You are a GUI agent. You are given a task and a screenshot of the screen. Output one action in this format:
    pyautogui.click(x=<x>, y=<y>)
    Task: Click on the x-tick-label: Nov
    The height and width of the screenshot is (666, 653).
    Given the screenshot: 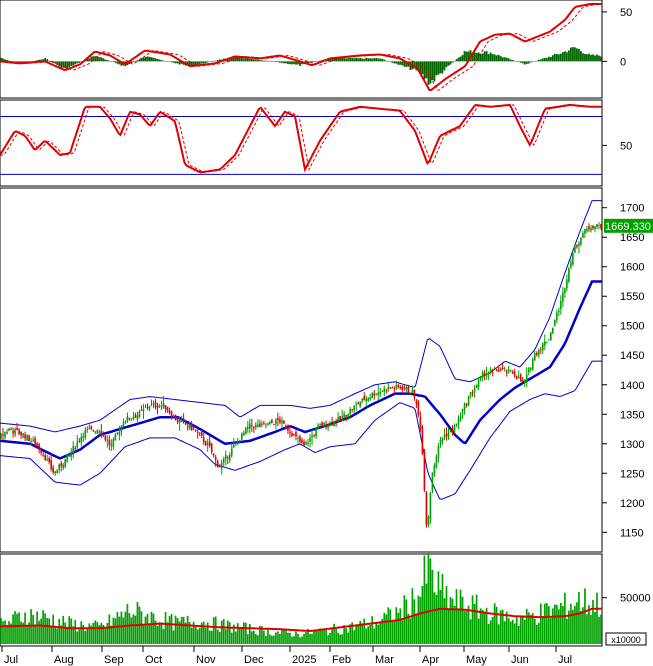 What is the action you would take?
    pyautogui.click(x=206, y=660)
    